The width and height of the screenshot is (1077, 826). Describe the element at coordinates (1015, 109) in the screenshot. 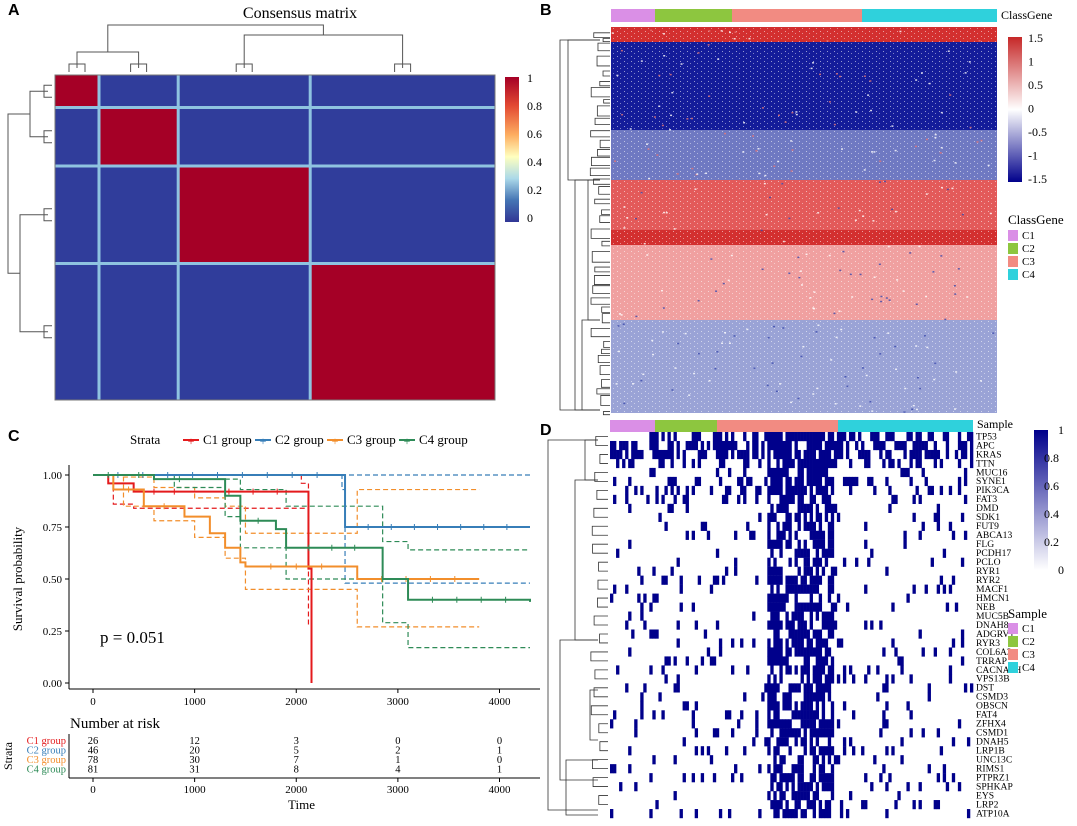

I see `panel-b-colorbar` at that location.